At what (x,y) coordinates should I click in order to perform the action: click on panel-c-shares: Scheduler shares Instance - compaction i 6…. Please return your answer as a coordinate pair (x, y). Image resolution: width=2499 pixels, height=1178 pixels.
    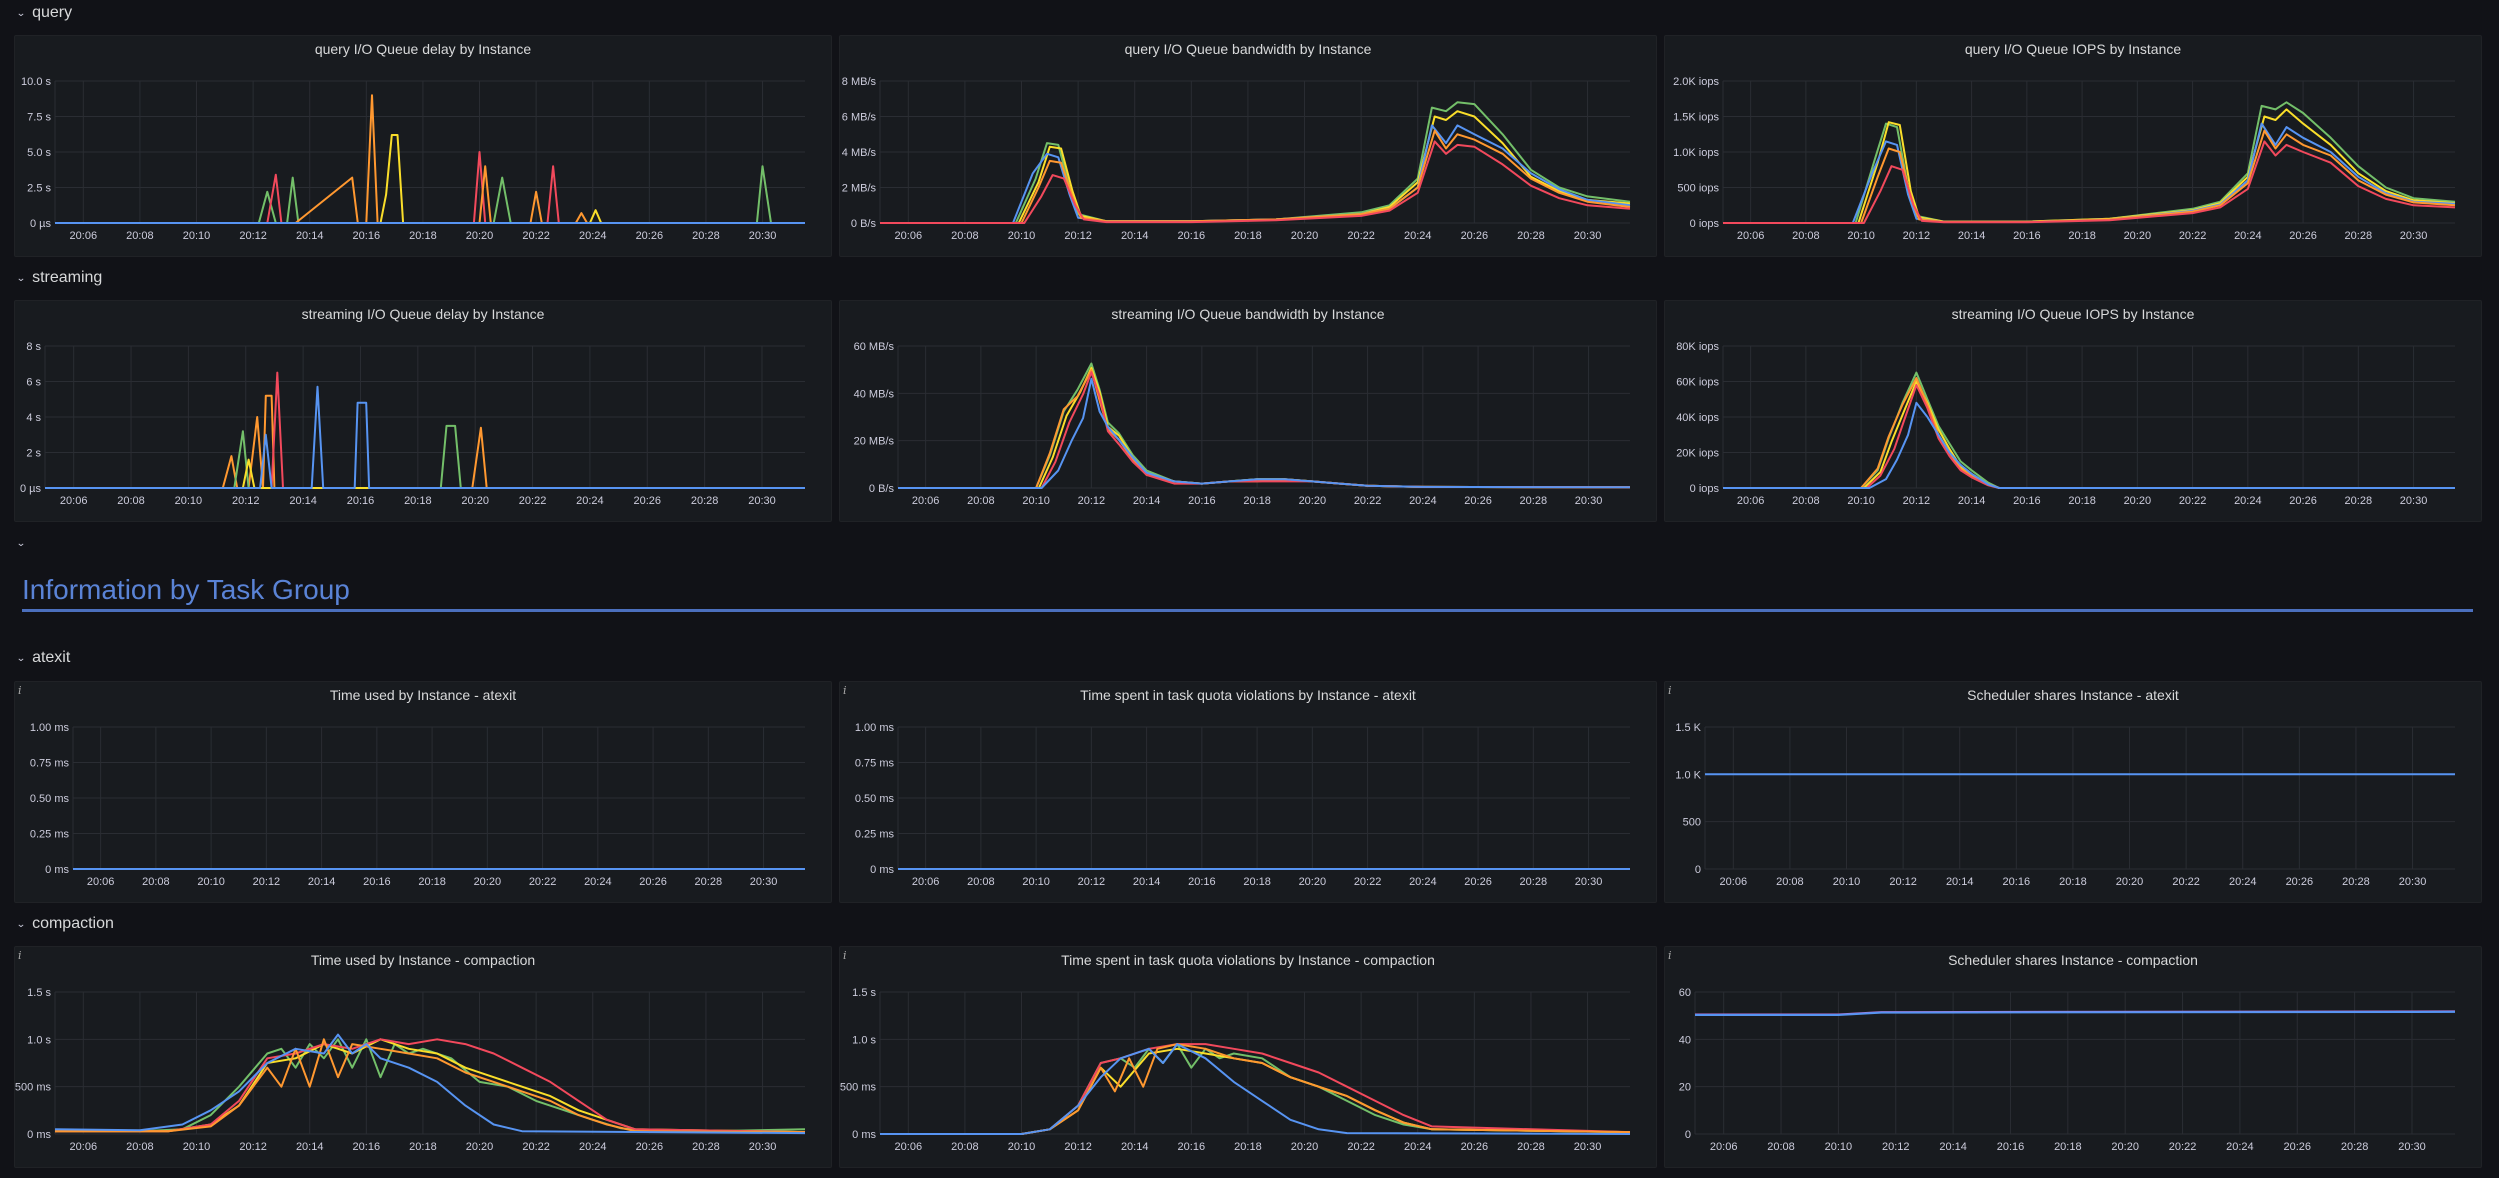
    Looking at the image, I should click on (2073, 1057).